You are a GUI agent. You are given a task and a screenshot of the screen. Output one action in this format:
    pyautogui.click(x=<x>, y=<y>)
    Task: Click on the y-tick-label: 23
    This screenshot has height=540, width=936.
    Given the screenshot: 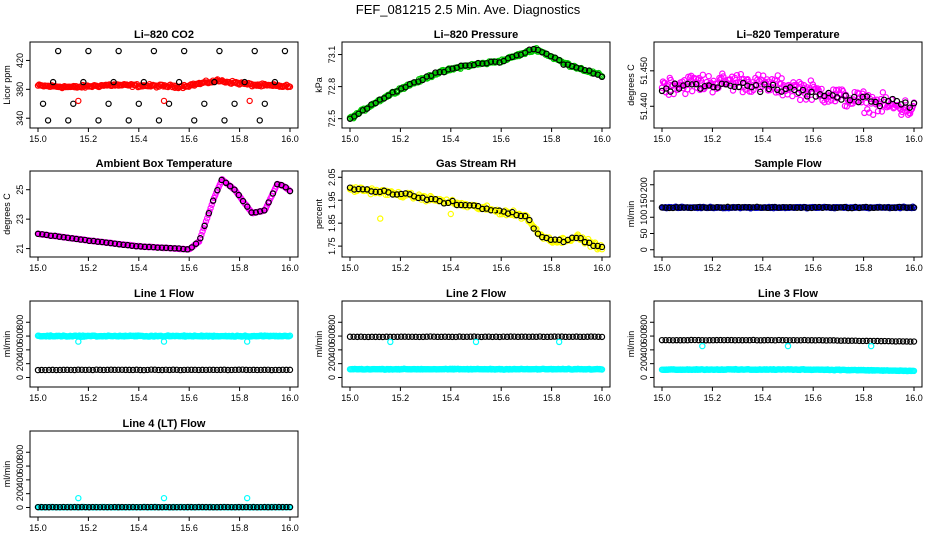 What is the action you would take?
    pyautogui.click(x=20, y=219)
    